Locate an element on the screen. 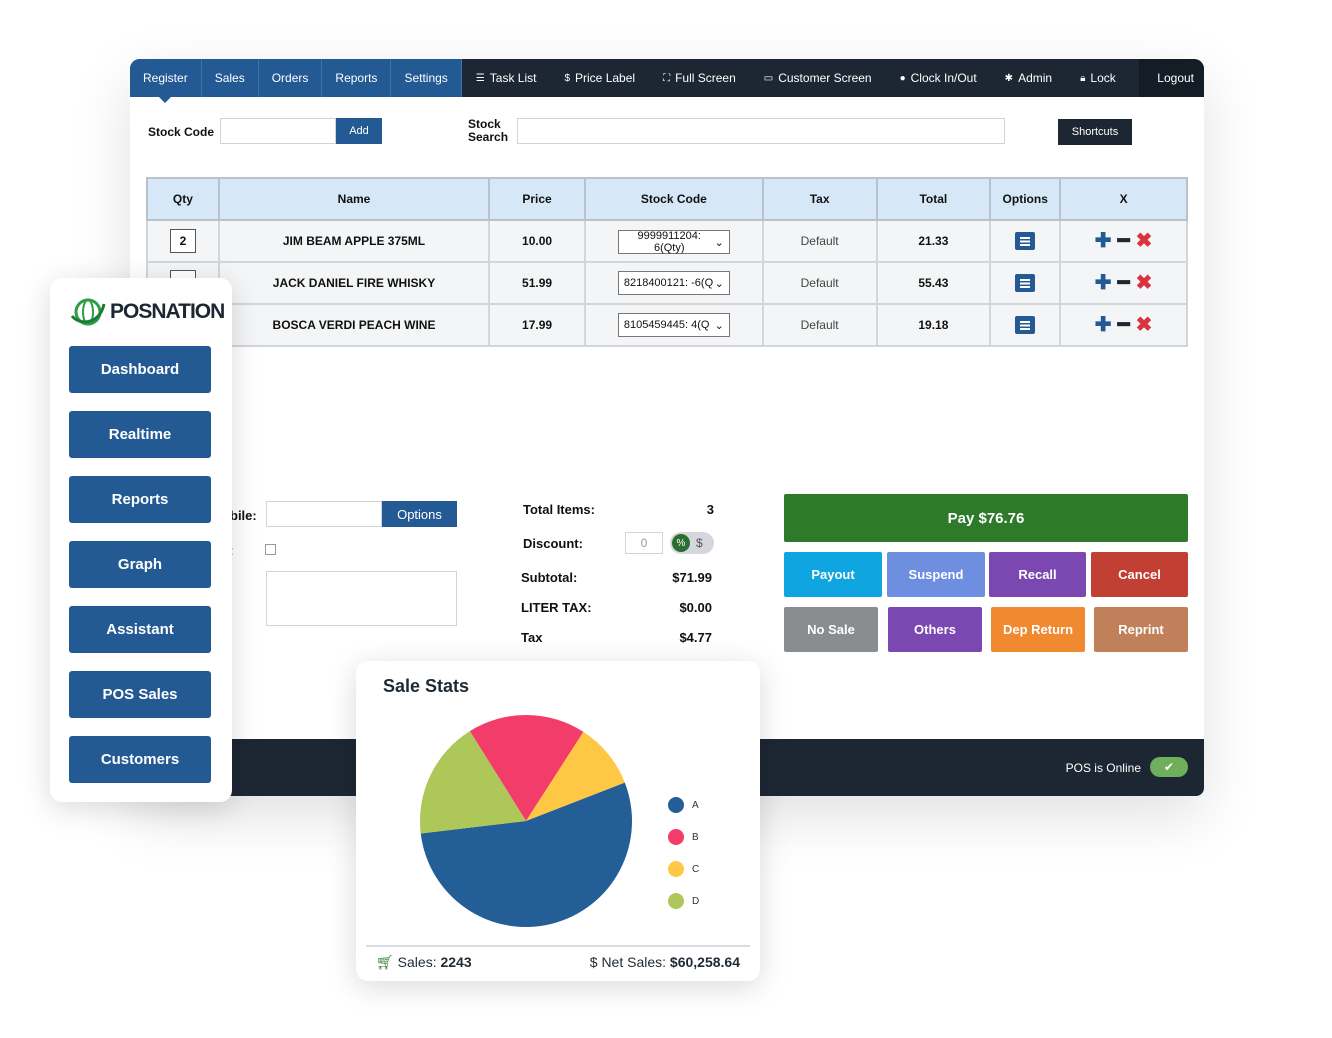  total-cell: 19.18 is located at coordinates (933, 325).